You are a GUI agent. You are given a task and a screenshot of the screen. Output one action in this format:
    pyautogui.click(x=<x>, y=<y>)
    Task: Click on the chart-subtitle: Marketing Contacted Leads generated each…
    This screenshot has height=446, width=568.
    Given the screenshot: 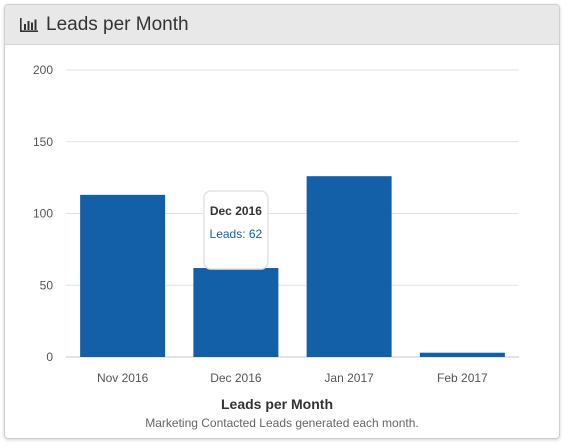 What is the action you would take?
    pyautogui.click(x=282, y=423)
    